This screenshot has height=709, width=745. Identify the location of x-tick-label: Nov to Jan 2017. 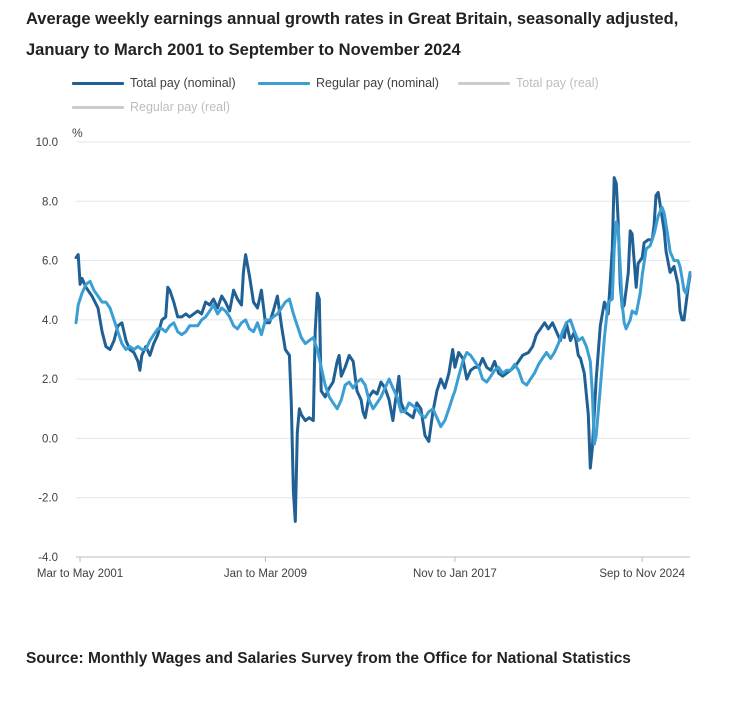
(455, 574).